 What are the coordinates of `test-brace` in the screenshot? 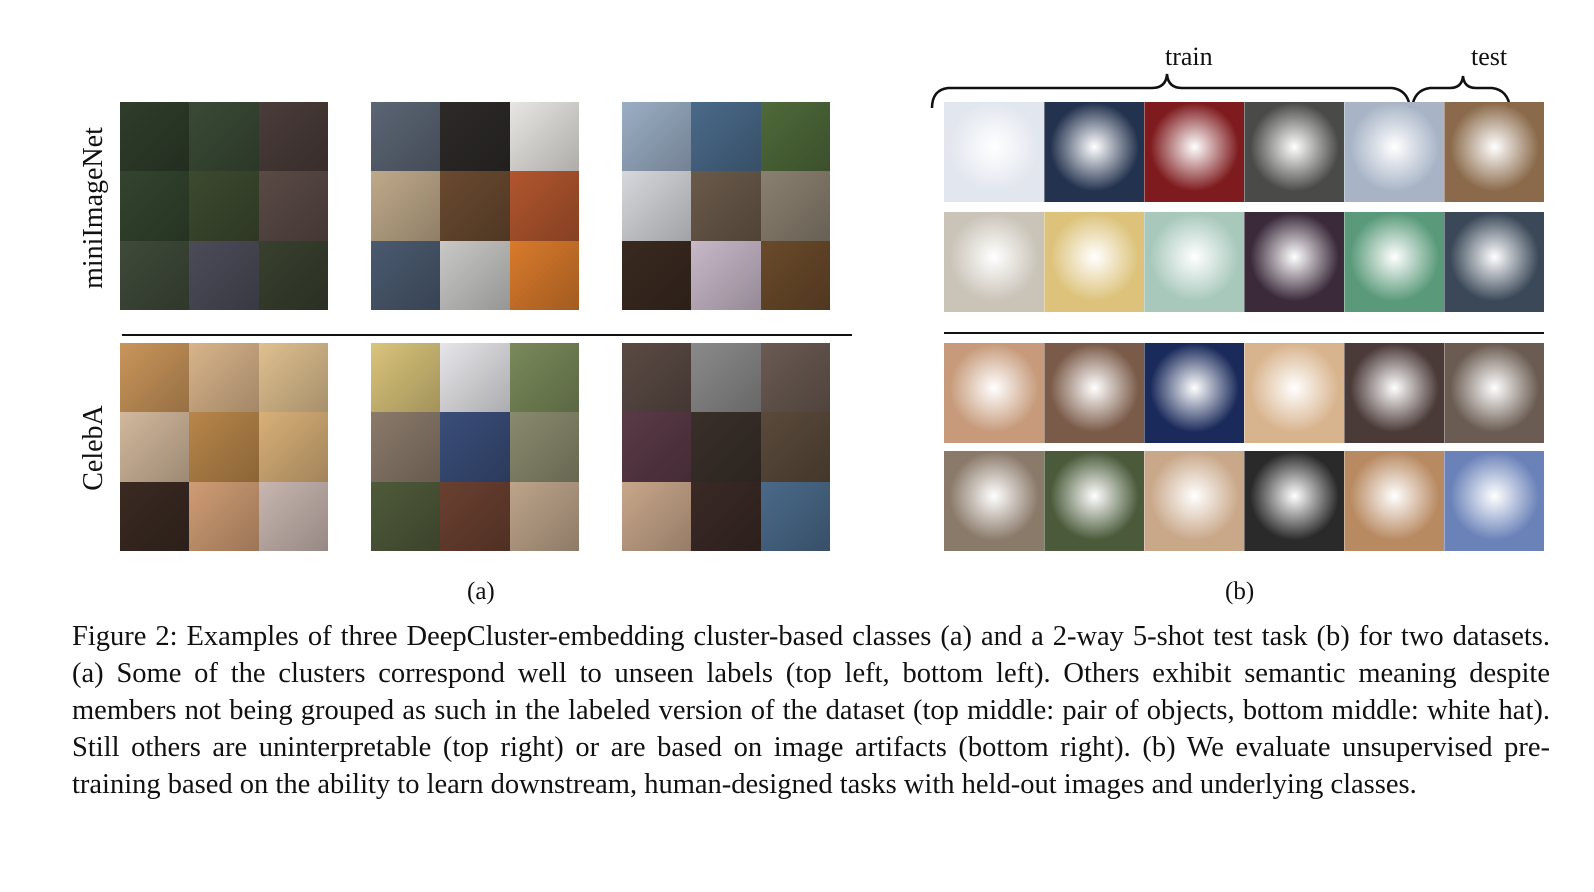 It's located at (1461, 92).